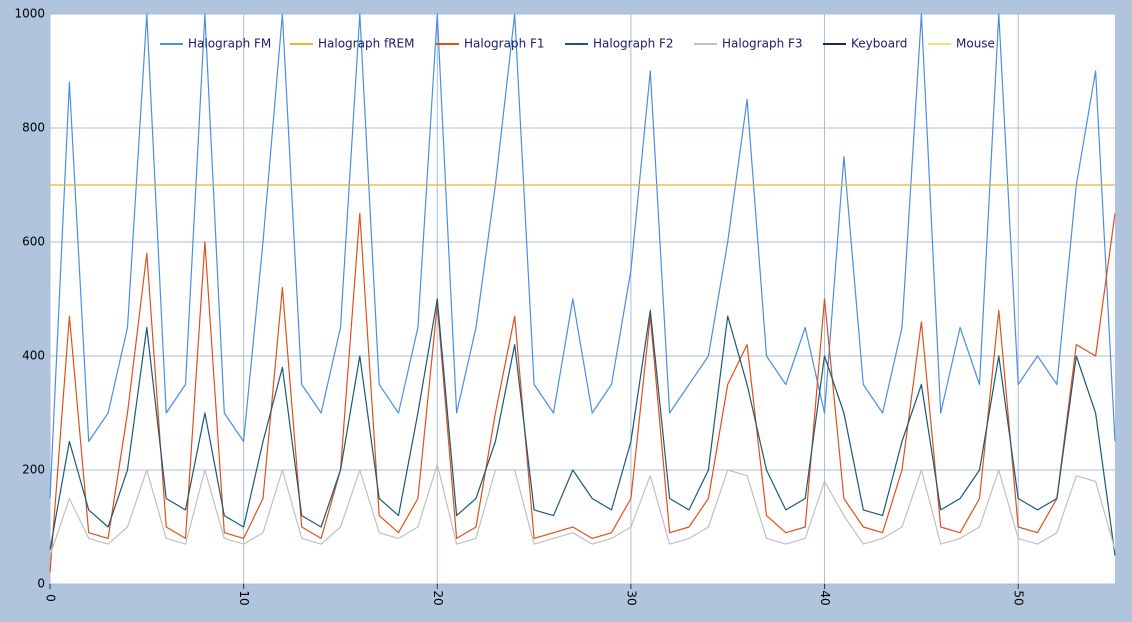  Describe the element at coordinates (504, 44) in the screenshot. I see `legend-label: Halograph F1` at that location.